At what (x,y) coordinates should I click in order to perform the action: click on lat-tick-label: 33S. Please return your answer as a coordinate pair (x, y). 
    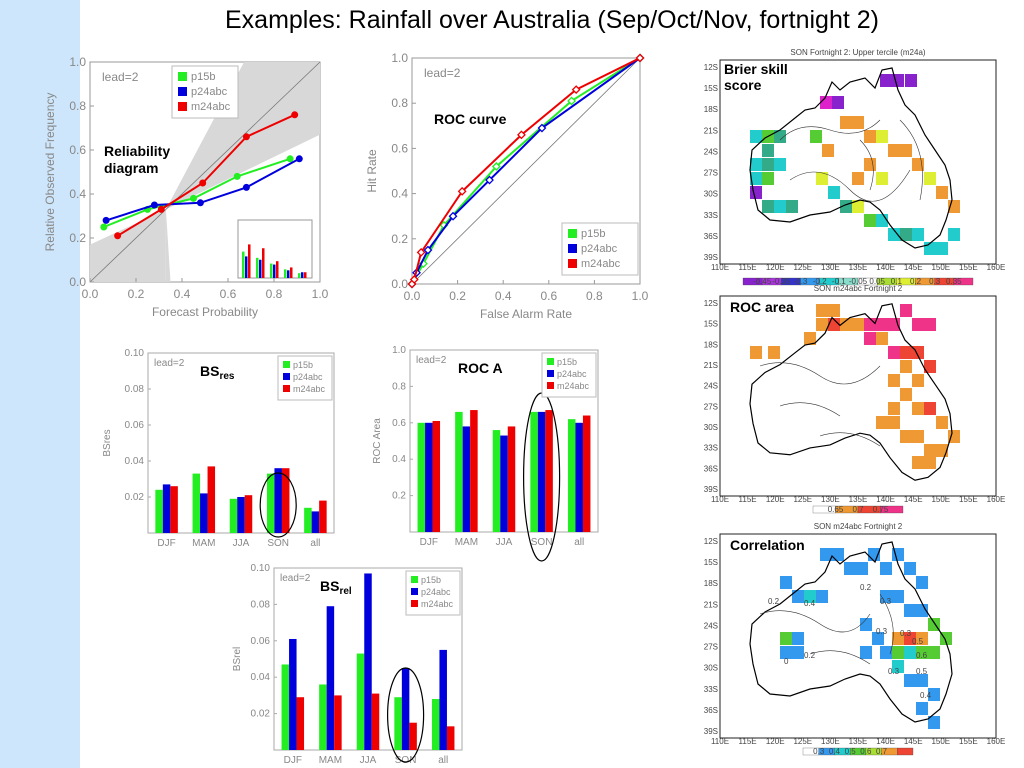
    Looking at the image, I should click on (711, 448).